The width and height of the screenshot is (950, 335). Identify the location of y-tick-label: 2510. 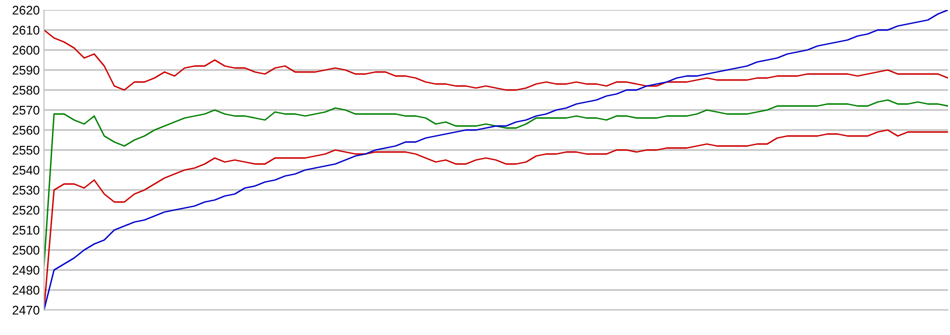
(26, 230).